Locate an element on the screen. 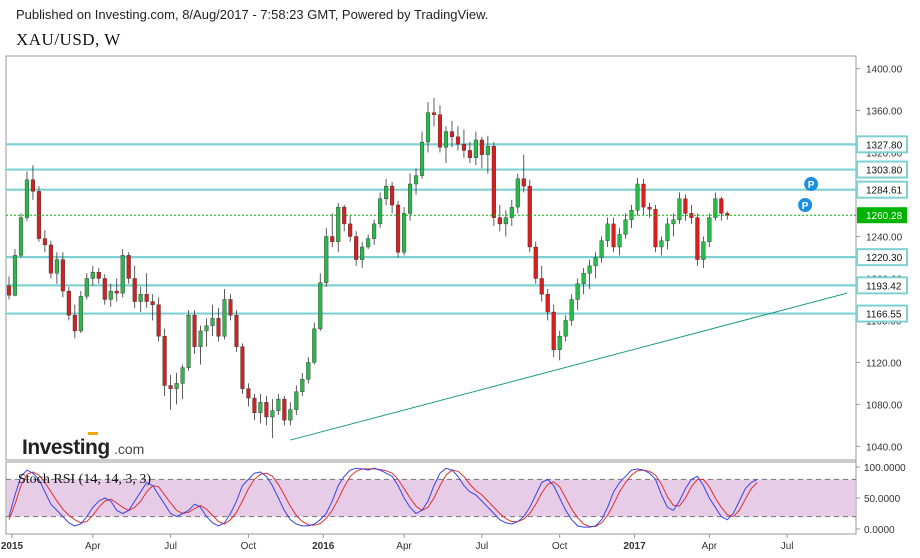 Image resolution: width=920 pixels, height=558 pixels. level-label: 1327.80 is located at coordinates (884, 145).